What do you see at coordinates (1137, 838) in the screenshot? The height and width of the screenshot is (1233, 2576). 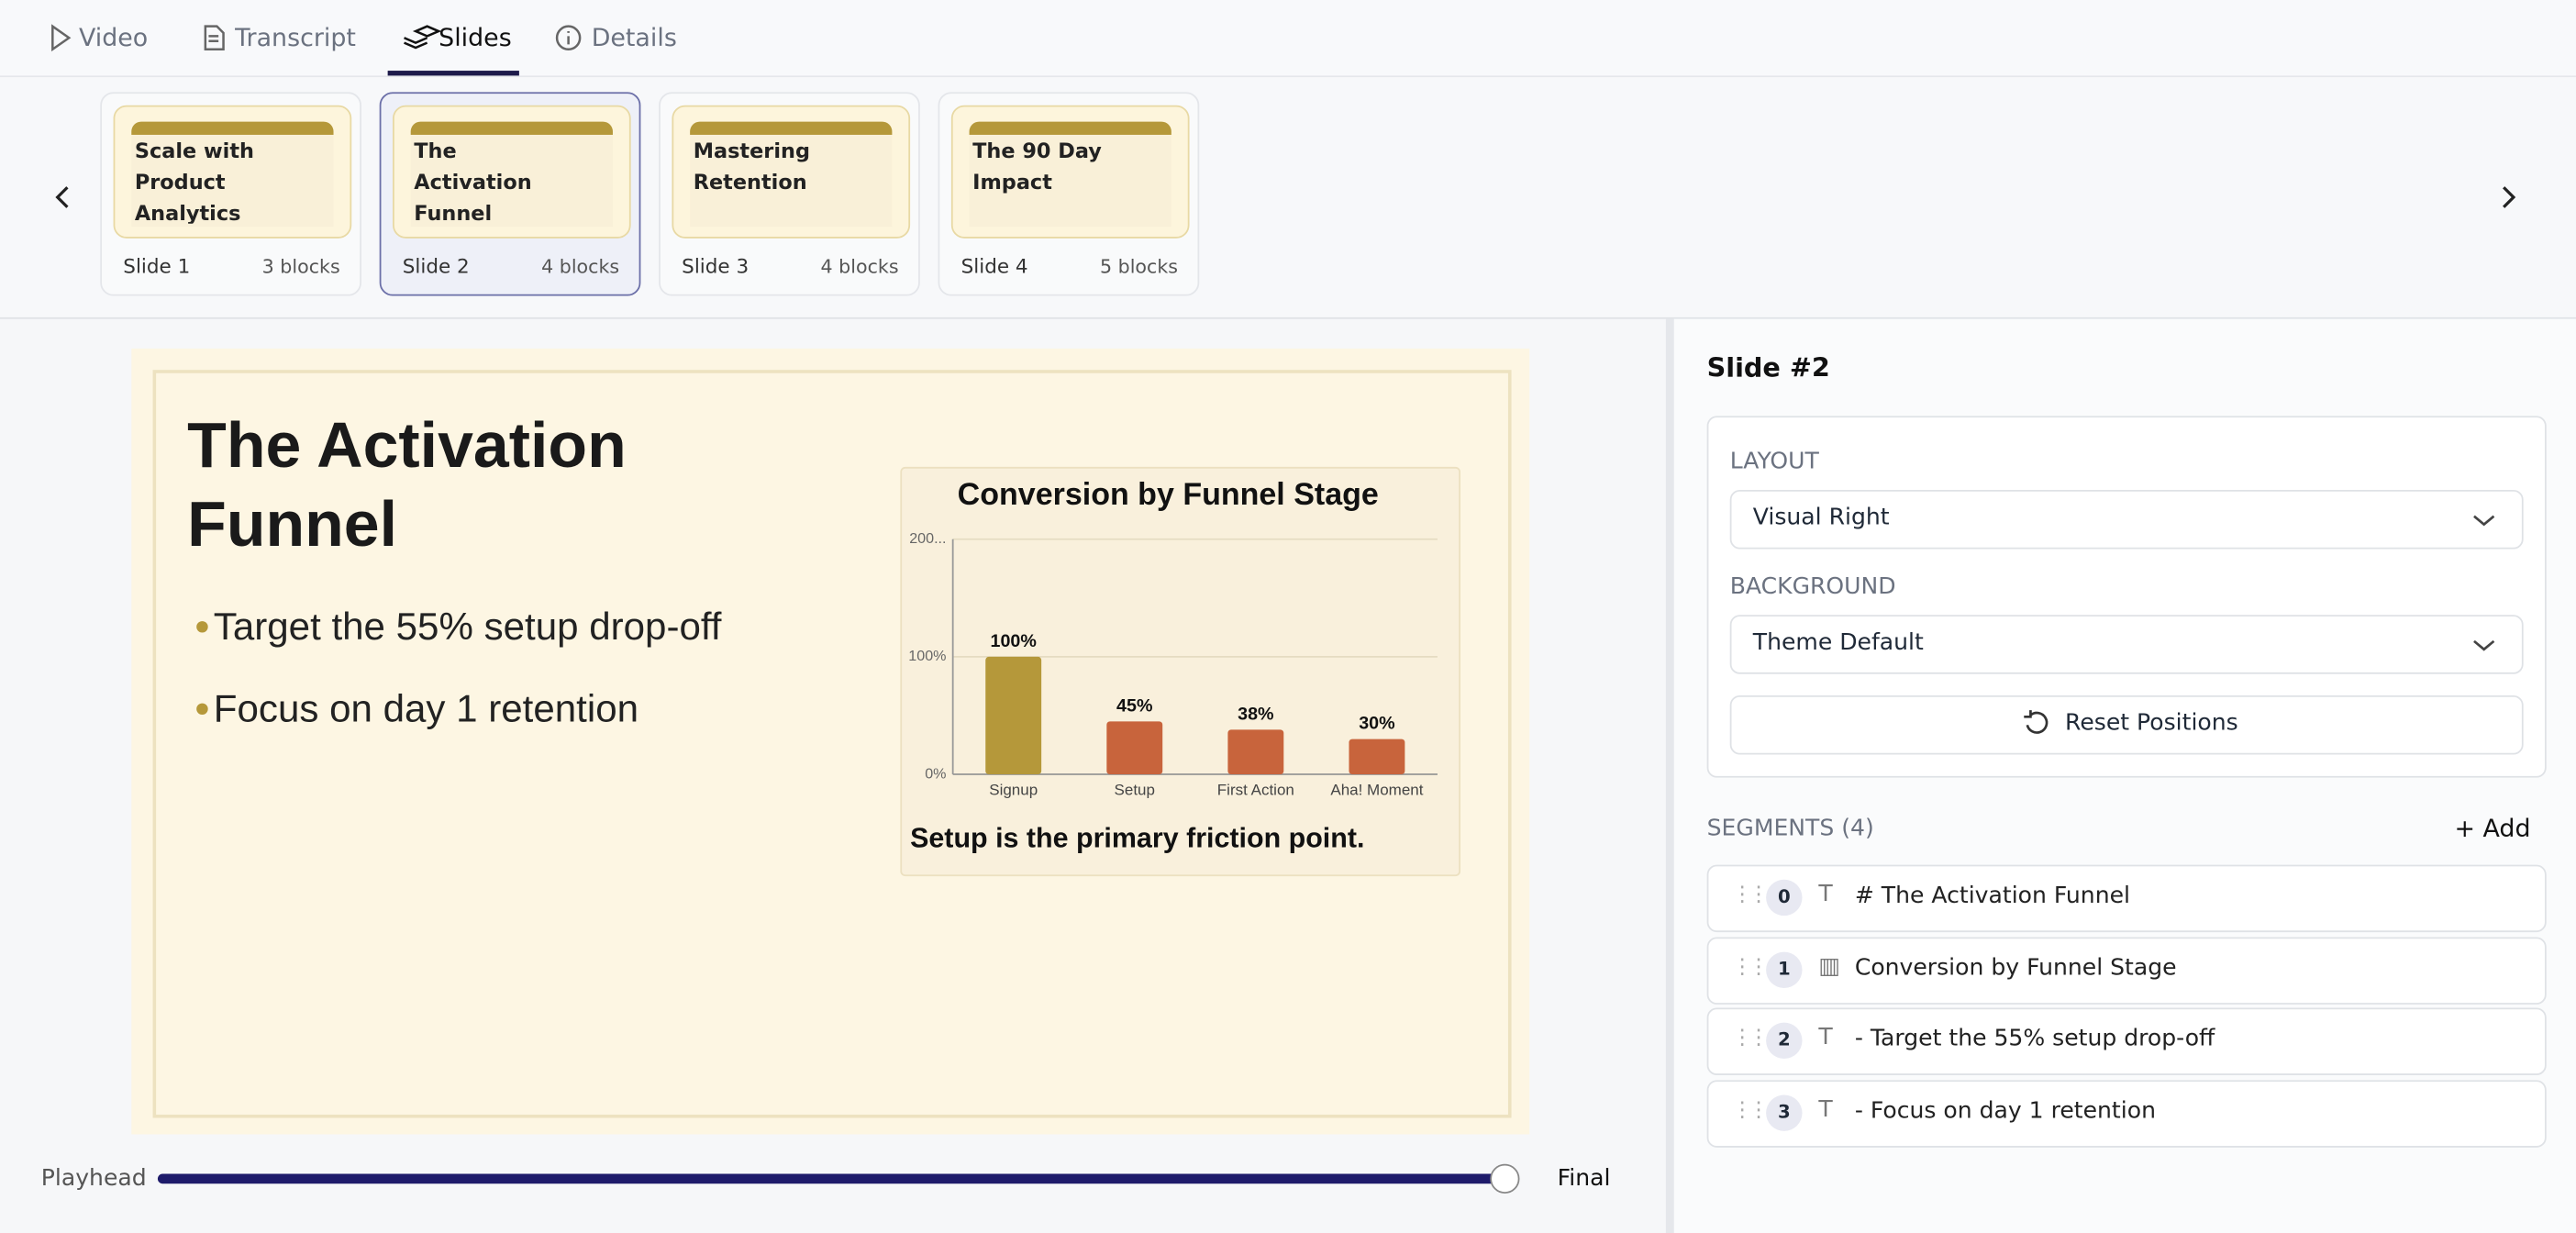 I see `chart-caption: Setup is the primary friction point.` at bounding box center [1137, 838].